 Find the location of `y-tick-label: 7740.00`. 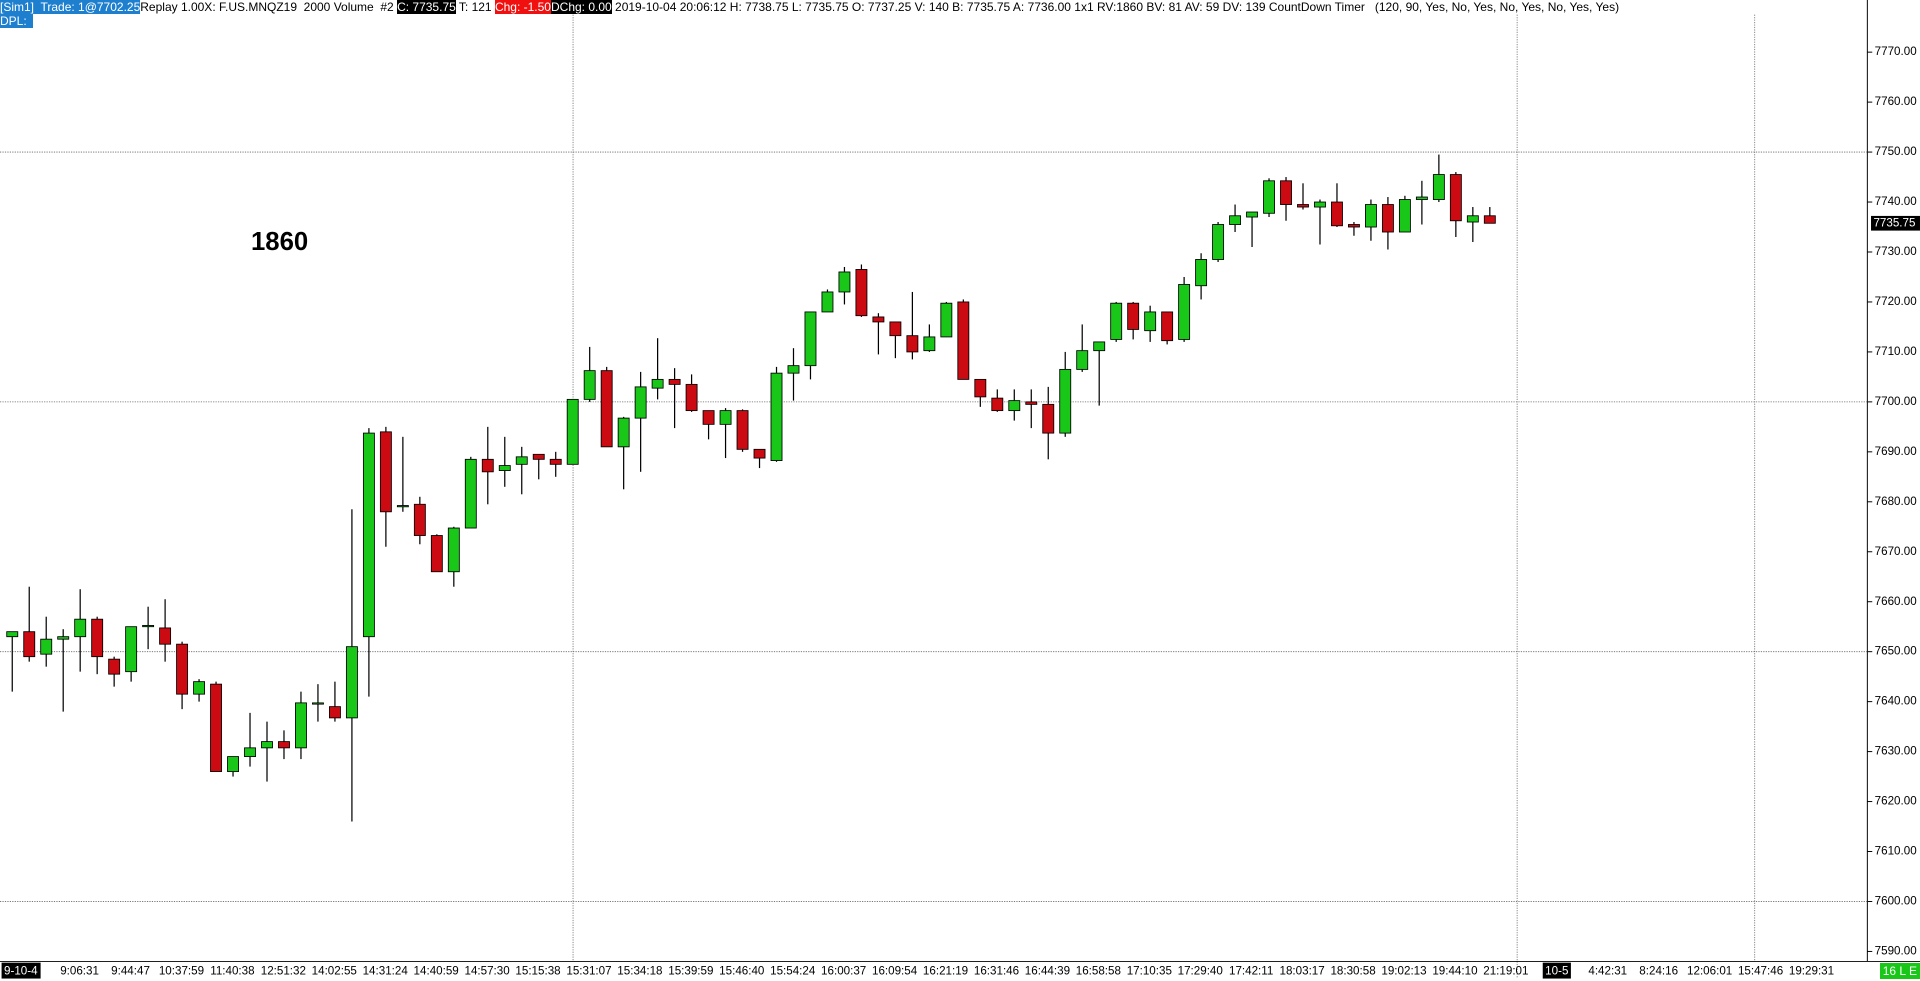

y-tick-label: 7740.00 is located at coordinates (1896, 201).